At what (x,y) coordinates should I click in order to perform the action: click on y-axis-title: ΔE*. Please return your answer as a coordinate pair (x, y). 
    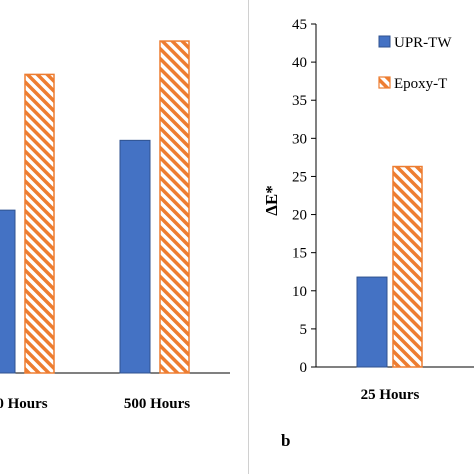
    Looking at the image, I should click on (271, 200).